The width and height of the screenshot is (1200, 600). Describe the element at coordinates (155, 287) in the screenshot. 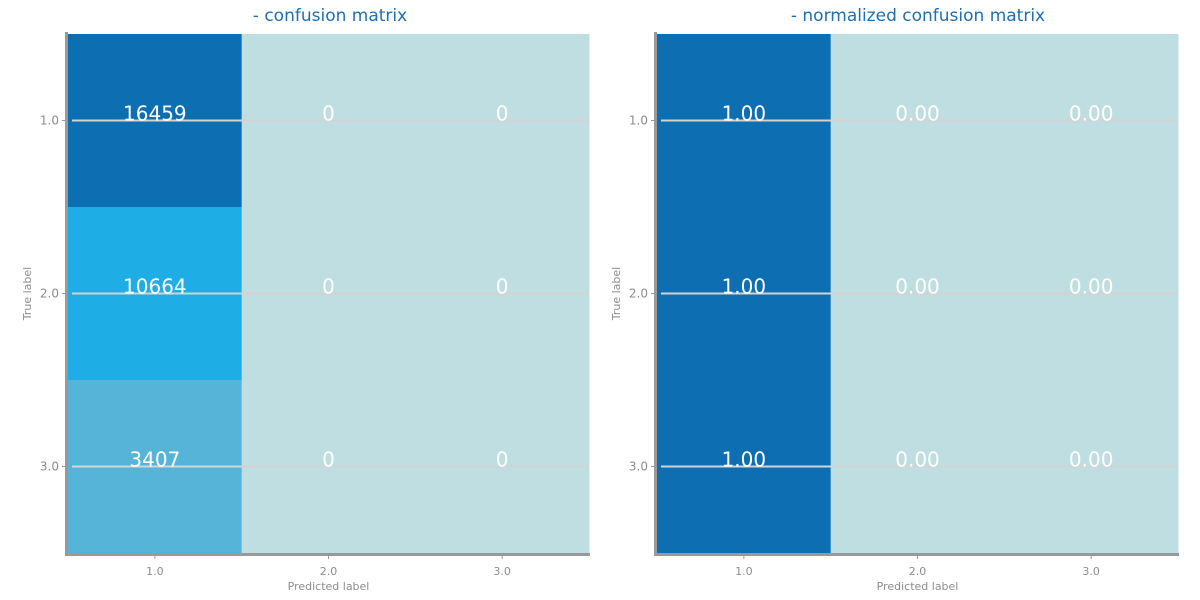

I see `cell-value-label: 10664` at that location.